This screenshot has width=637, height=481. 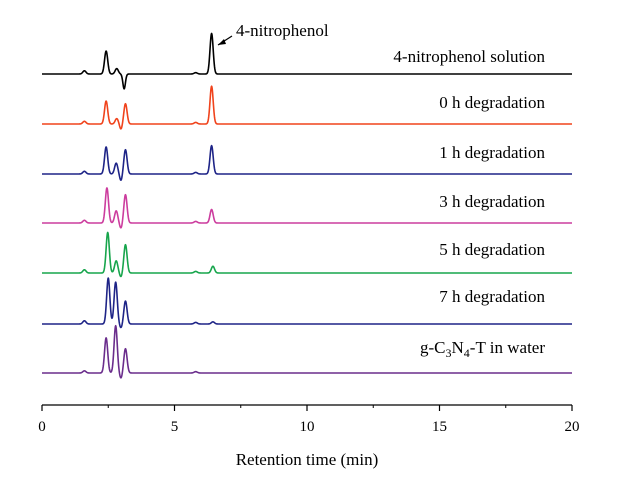 I want to click on x-tick-label: 0, so click(x=42, y=427).